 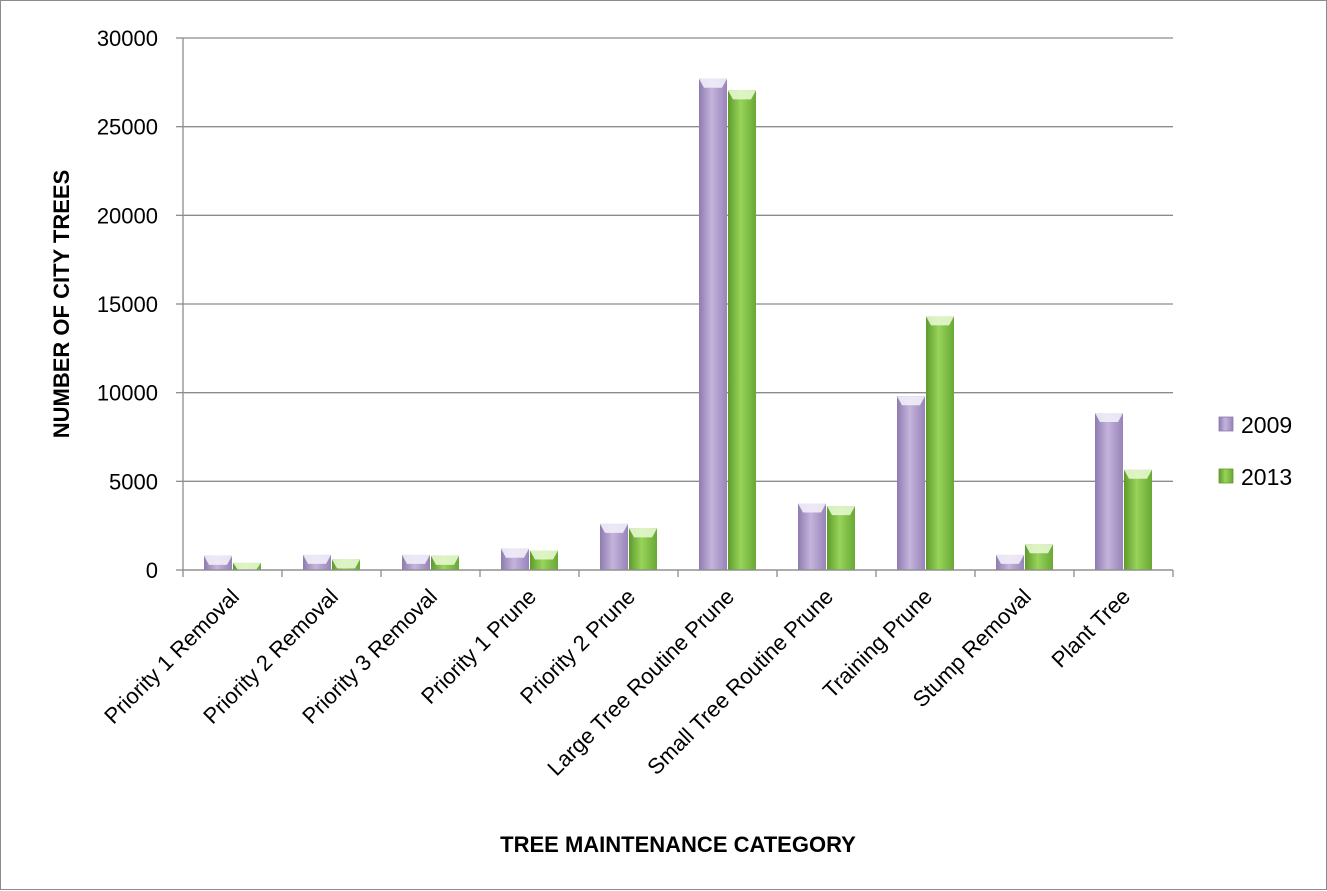 I want to click on legend-label: 2013, so click(x=1266, y=477).